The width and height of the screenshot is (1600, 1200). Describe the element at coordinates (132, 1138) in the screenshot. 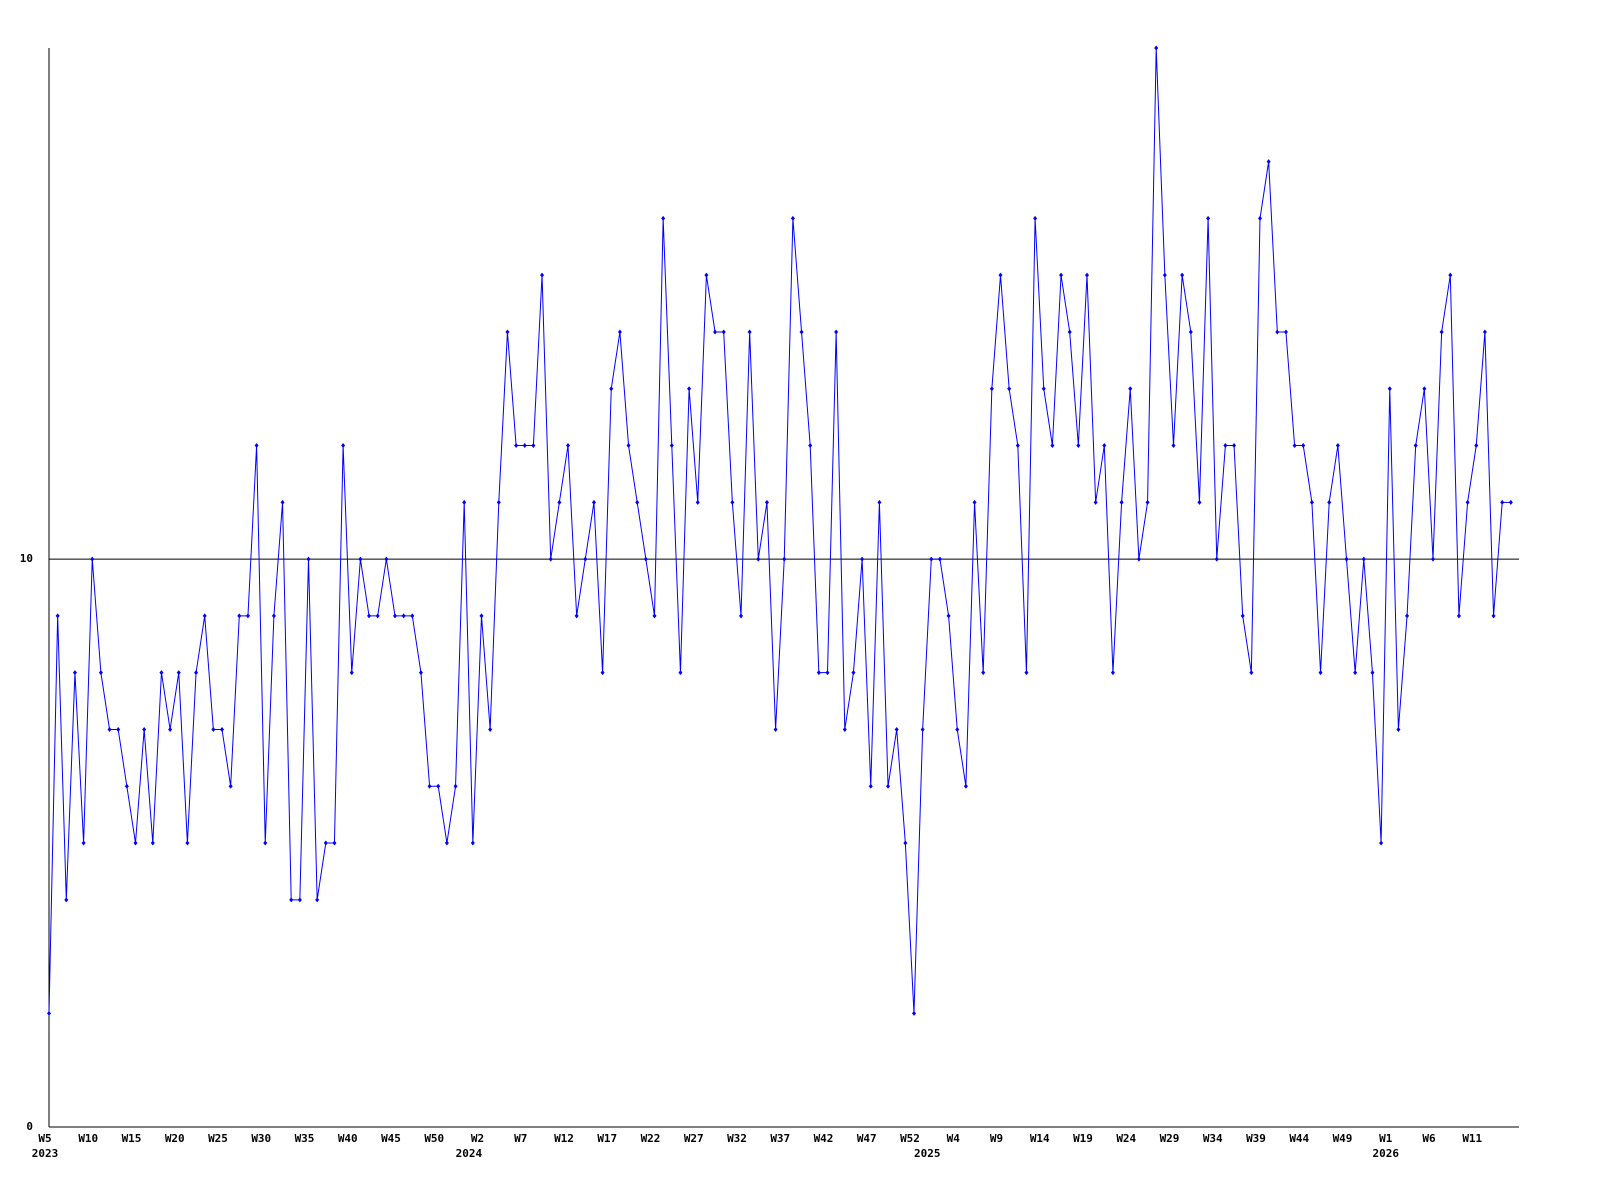

I see `x-tick-label: W15` at that location.